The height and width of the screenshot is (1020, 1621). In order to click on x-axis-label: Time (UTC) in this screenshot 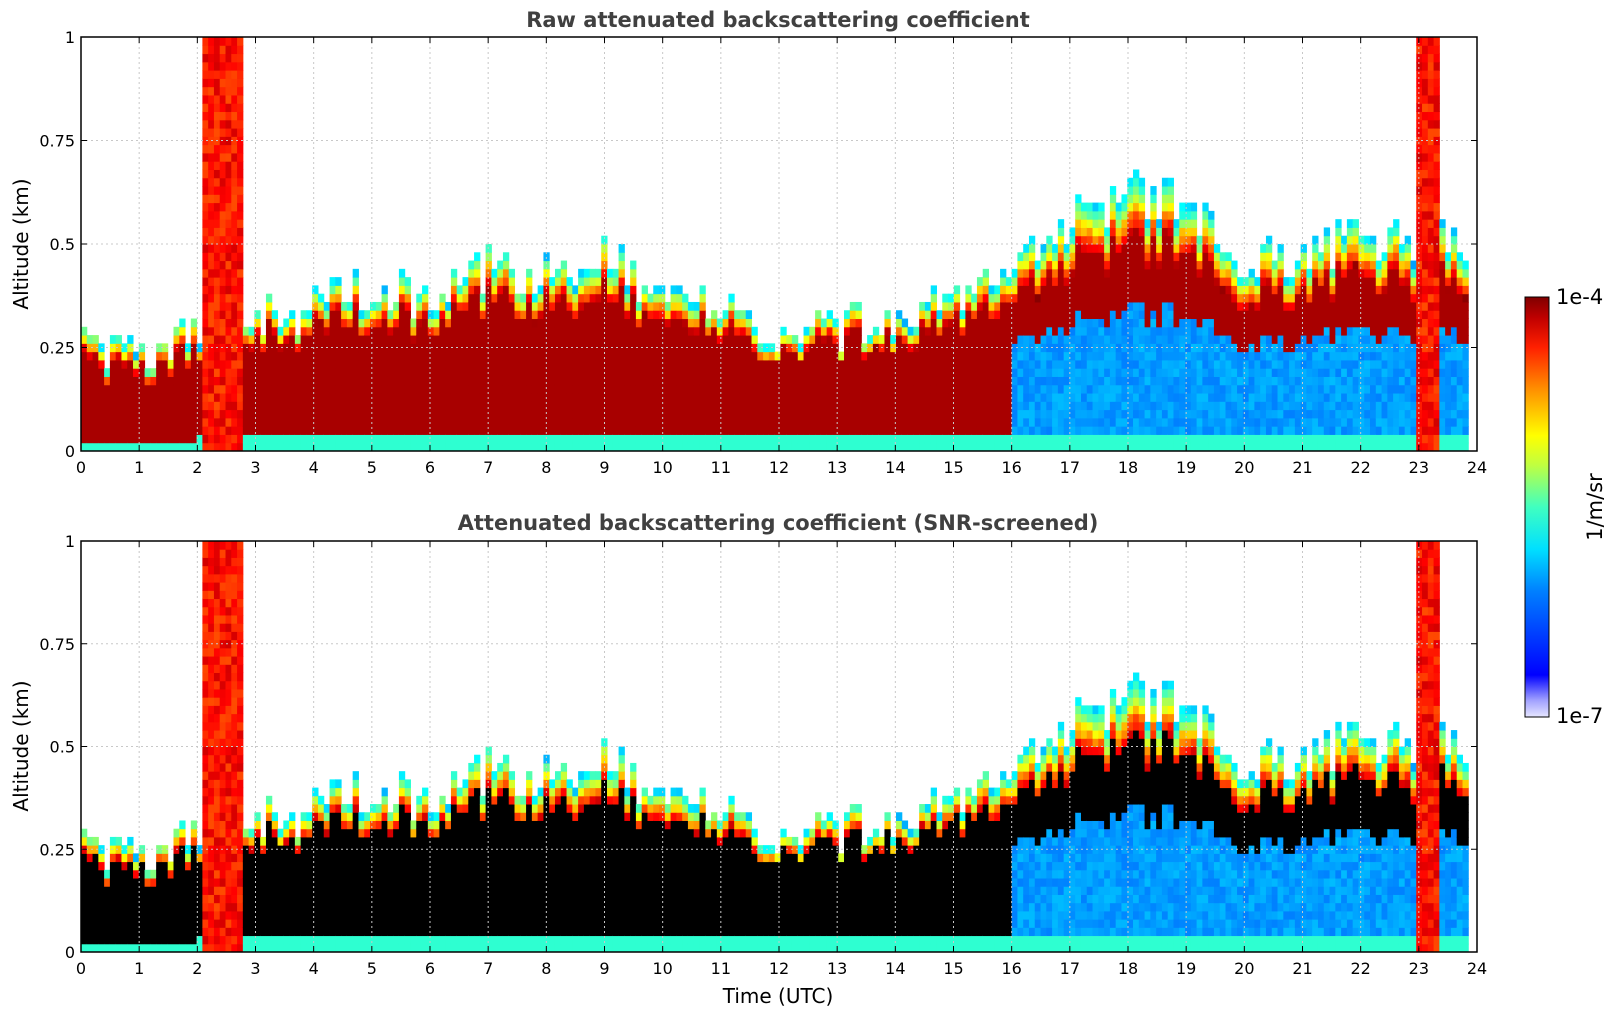, I will do `click(778, 996)`.